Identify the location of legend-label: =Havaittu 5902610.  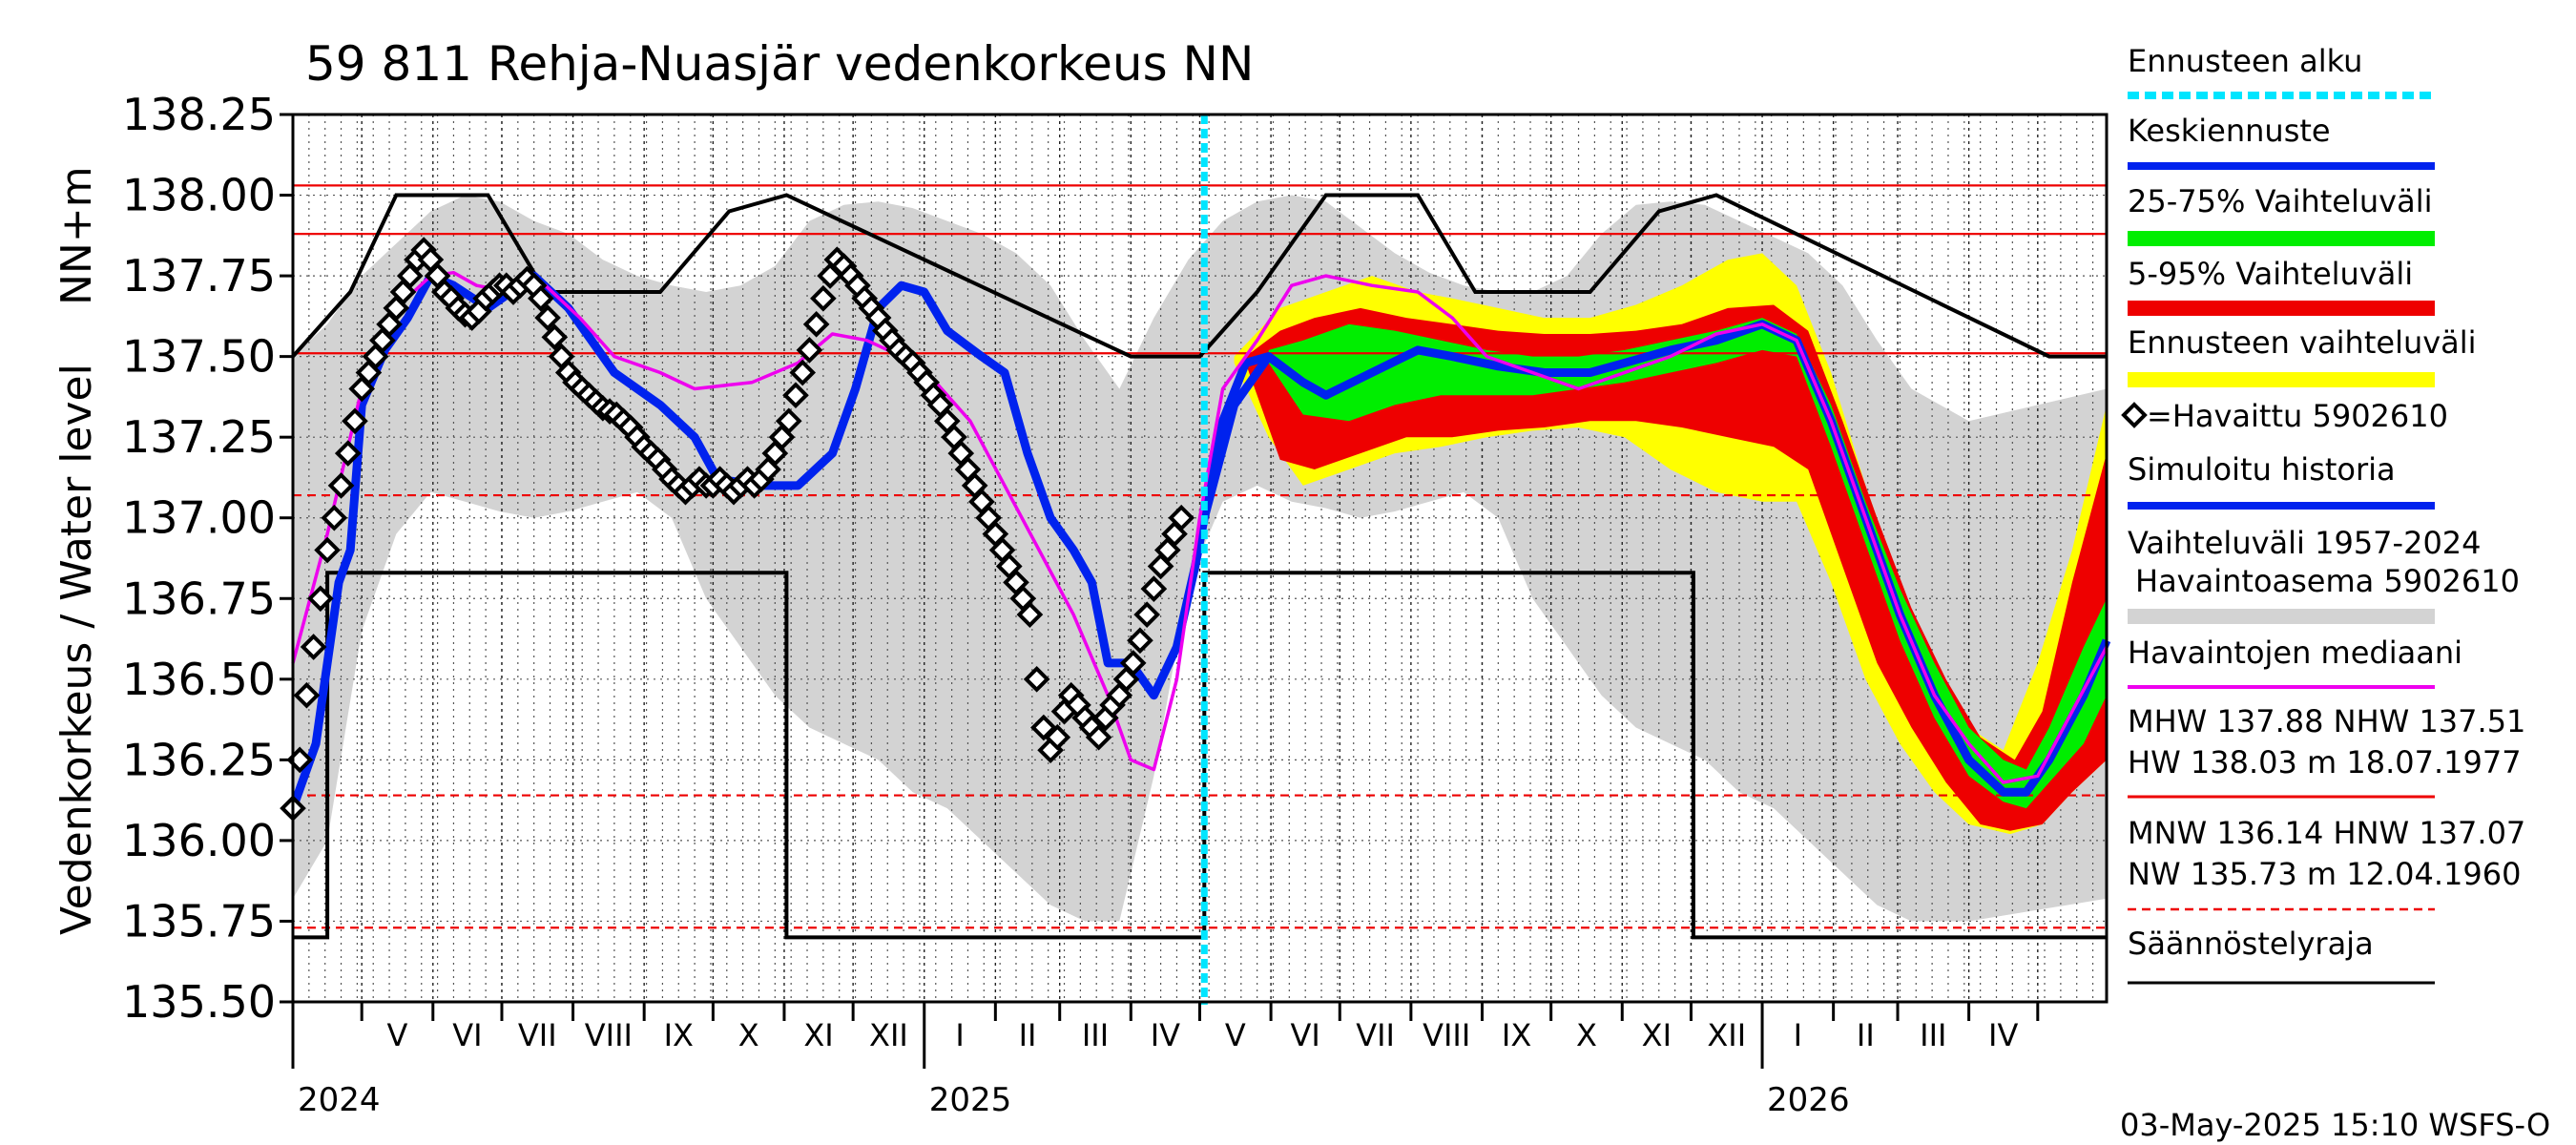
(2297, 416).